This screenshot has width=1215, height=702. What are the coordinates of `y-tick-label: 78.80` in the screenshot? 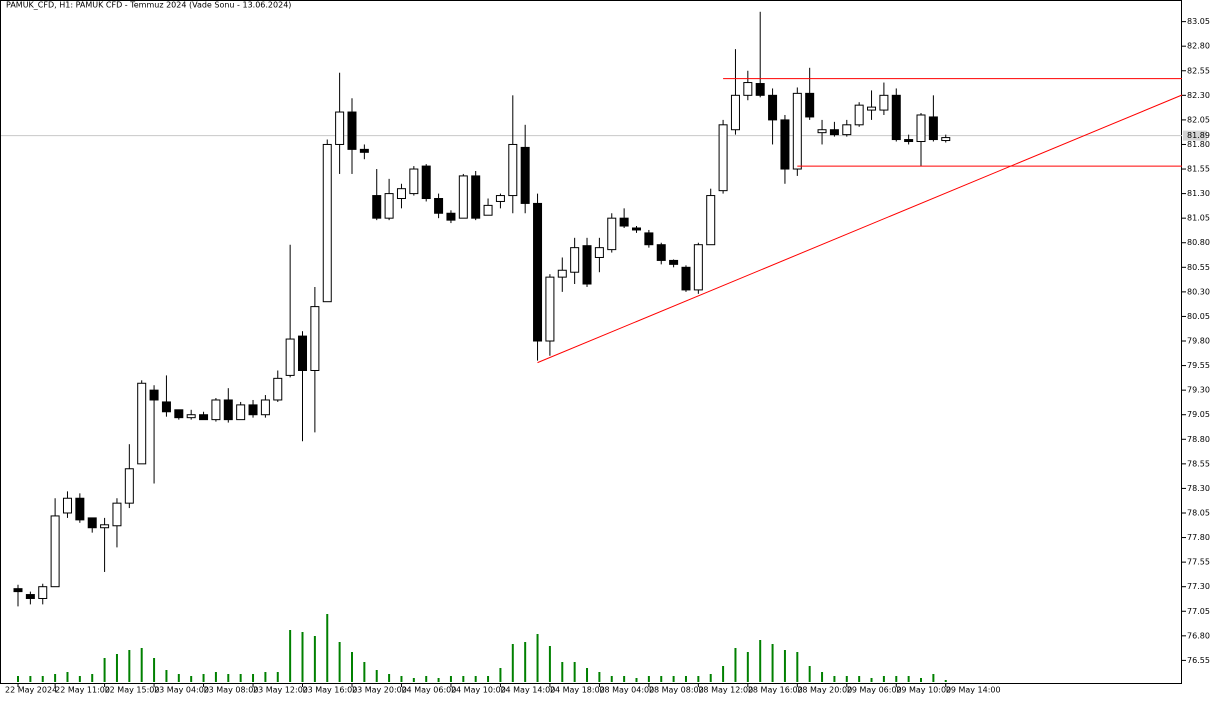 It's located at (1198, 439).